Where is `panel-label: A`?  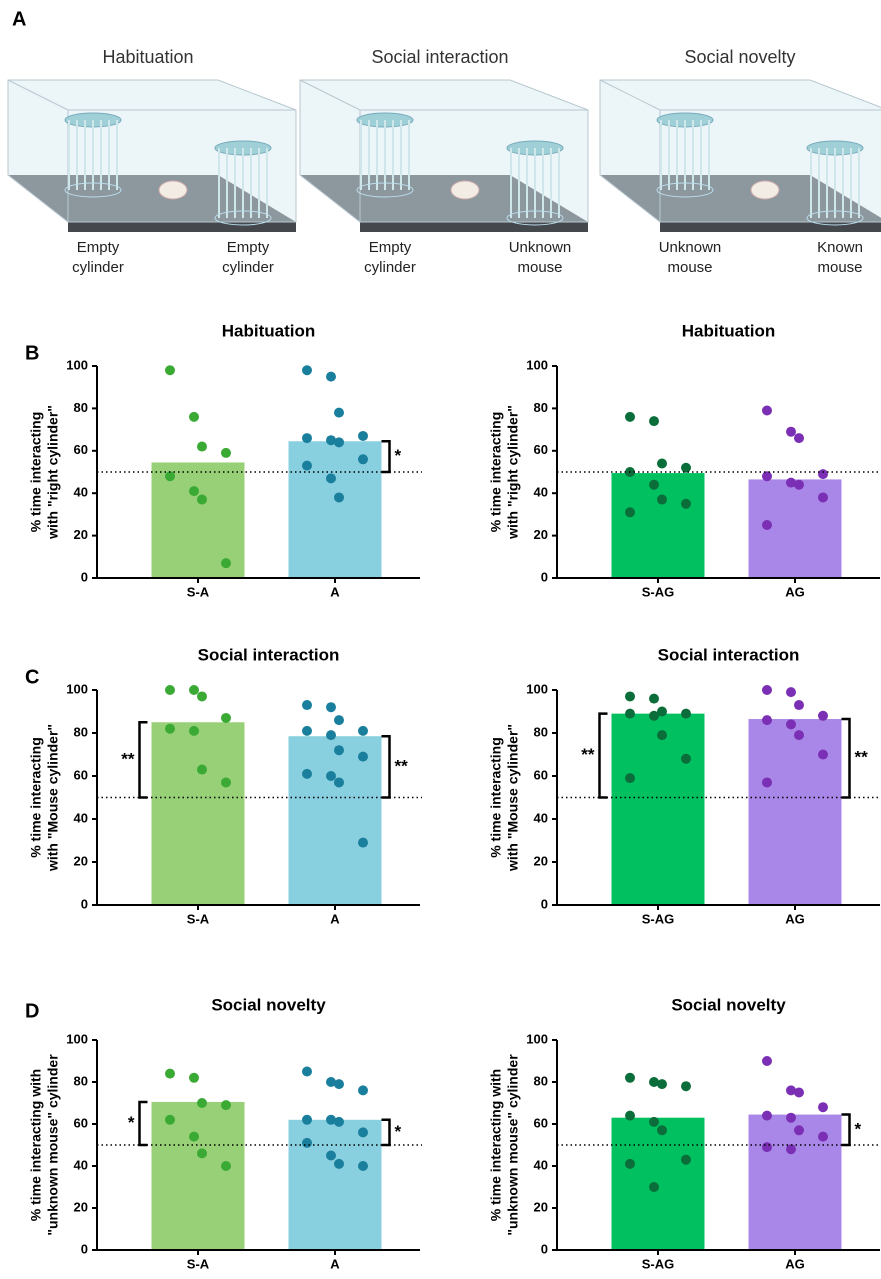 panel-label: A is located at coordinates (19, 19).